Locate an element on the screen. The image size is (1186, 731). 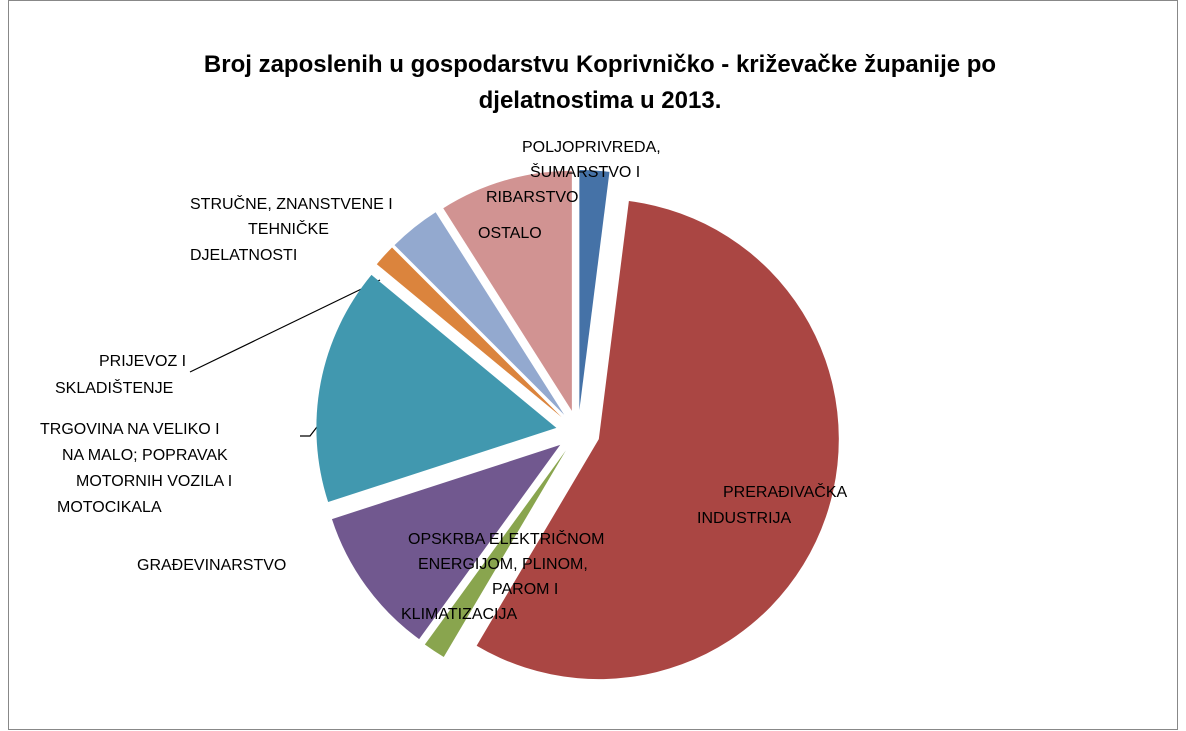
slice-label: PRIJEVOZ I SKLADIŠTENJE is located at coordinates (120, 375).